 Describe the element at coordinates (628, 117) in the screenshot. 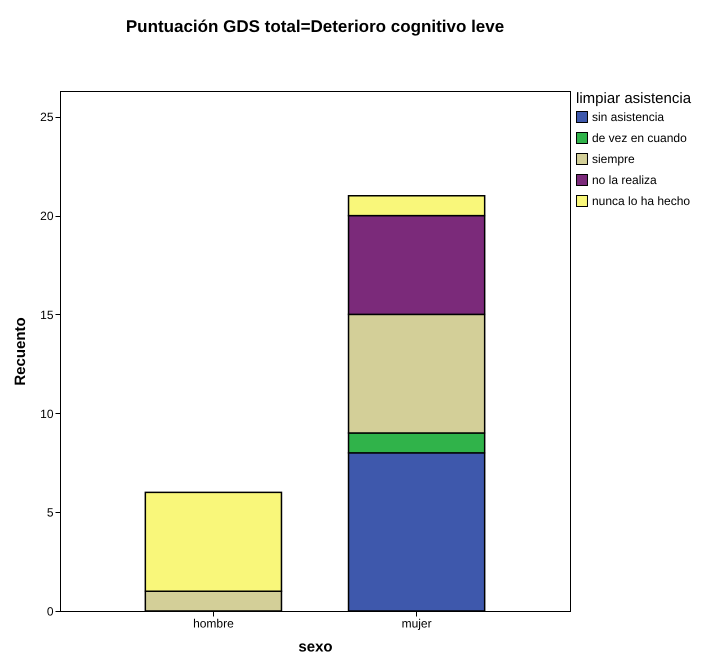

I see `legend-label: sin asistencia` at that location.